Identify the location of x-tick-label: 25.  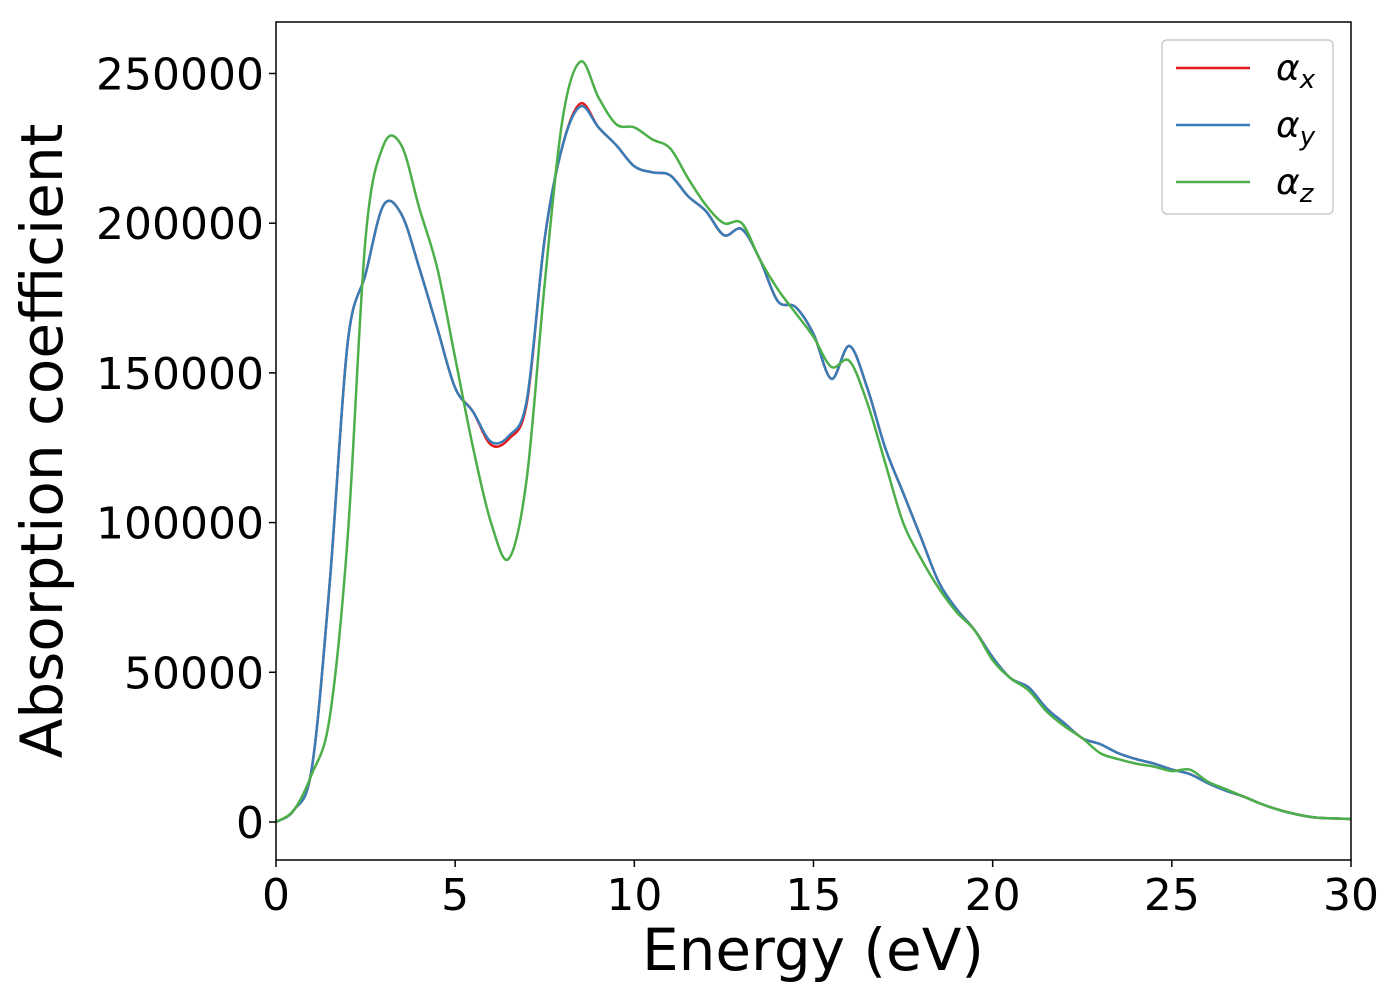
(1172, 895).